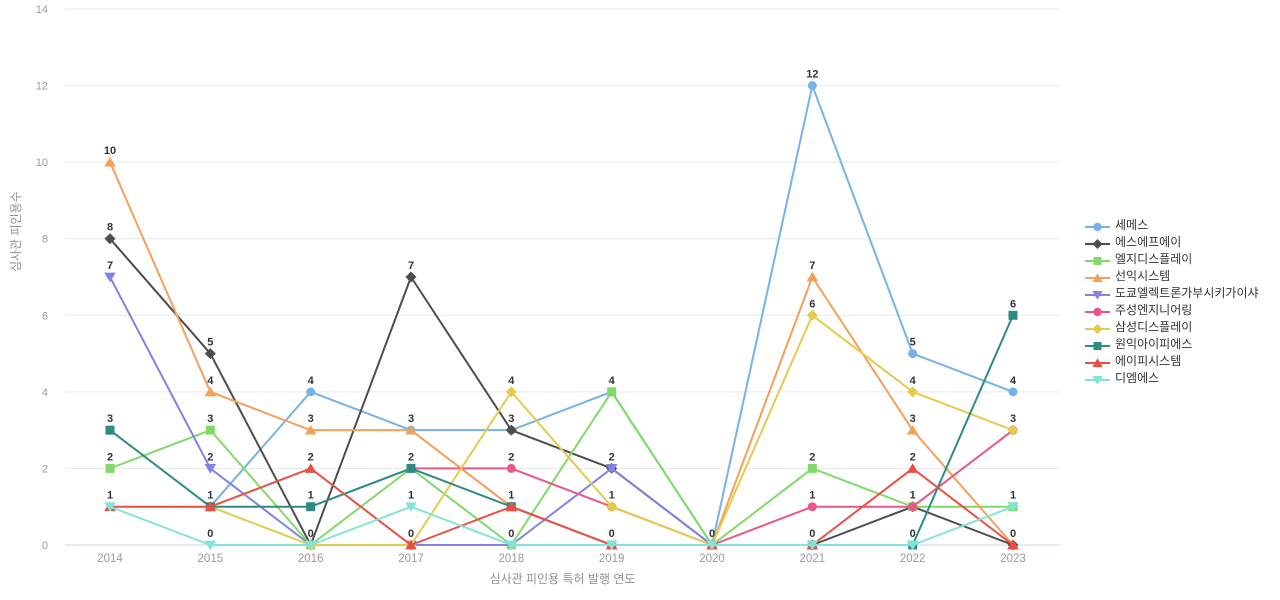 This screenshot has height=600, width=1280. What do you see at coordinates (16, 231) in the screenshot?
I see `y-axis-title: 심사관 피인용수` at bounding box center [16, 231].